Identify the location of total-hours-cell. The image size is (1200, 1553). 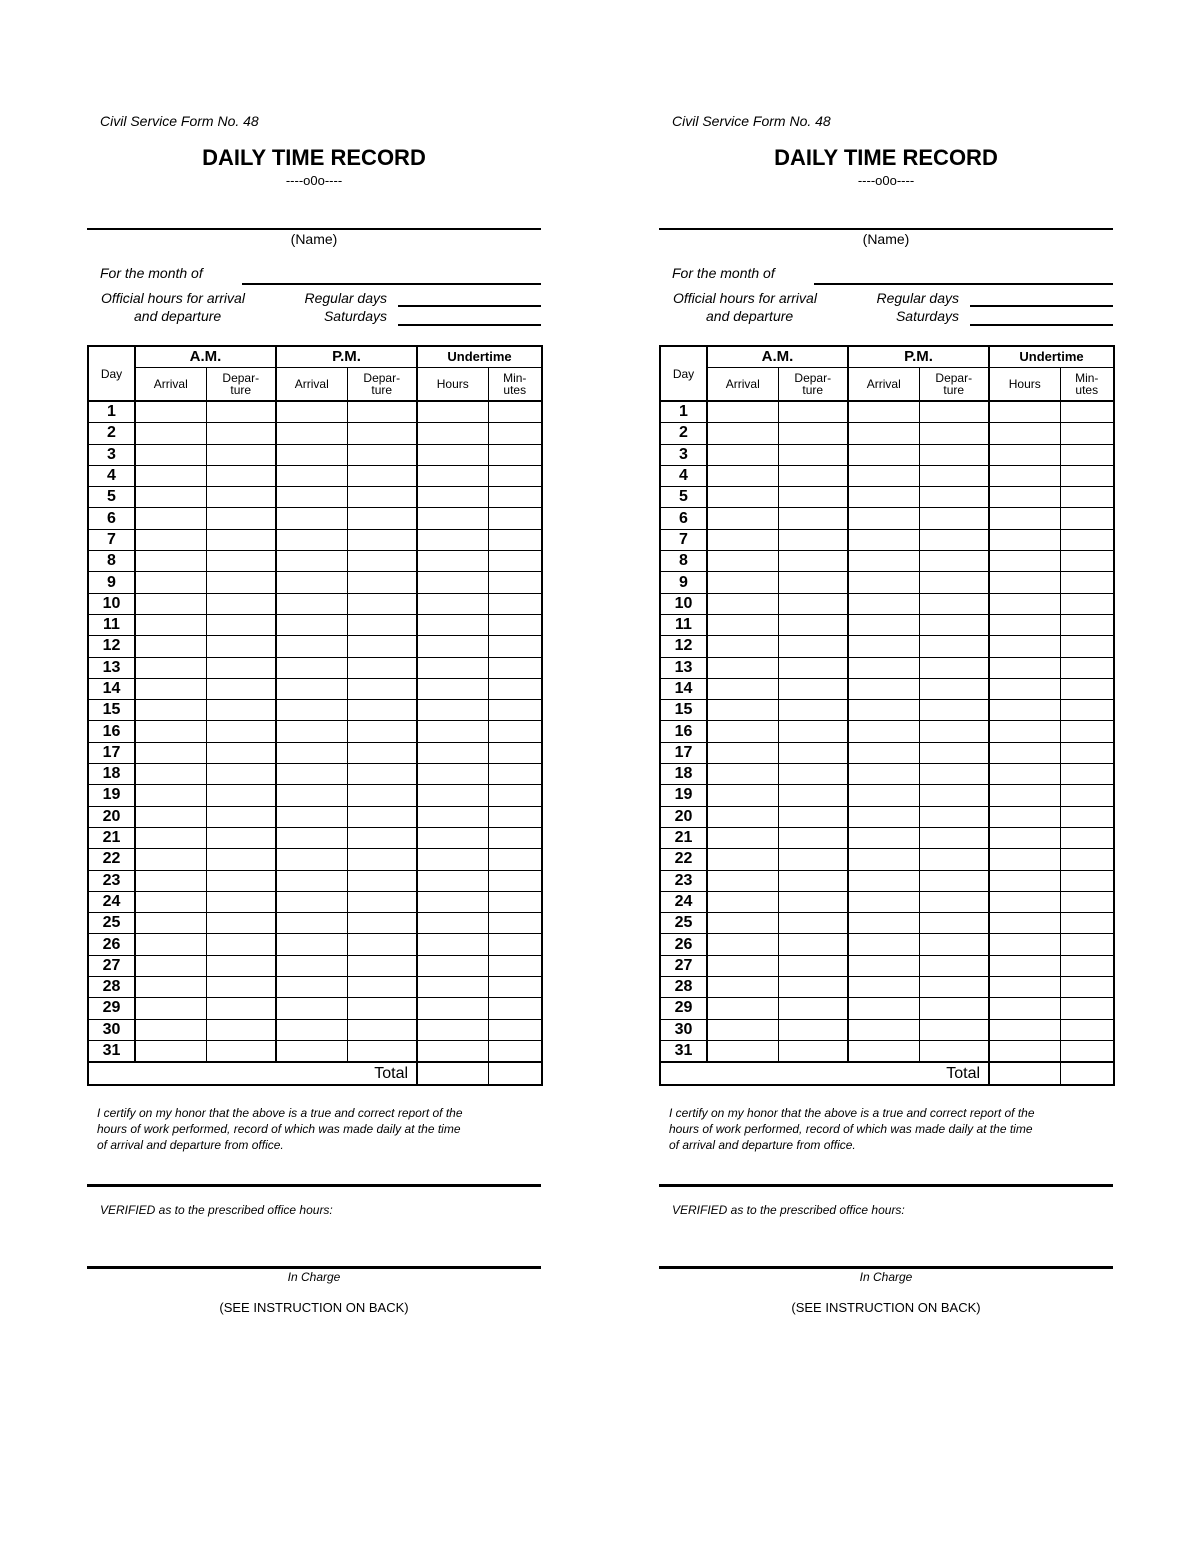
(452, 1073).